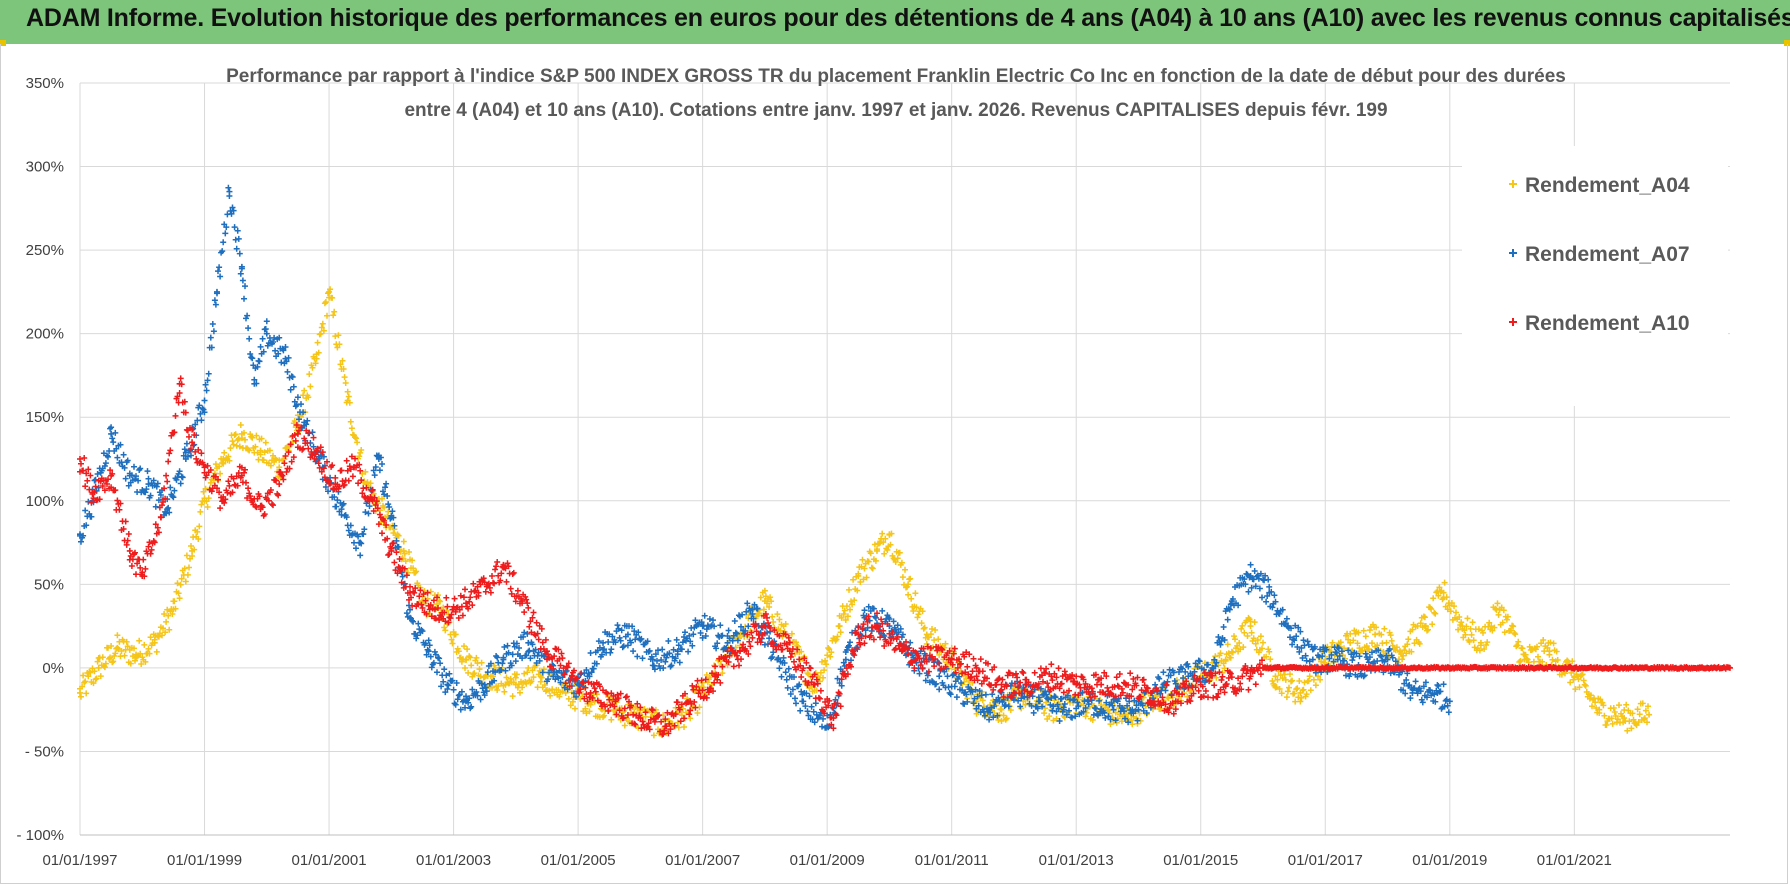  Describe the element at coordinates (49, 584) in the screenshot. I see `y-tick-label: 50%` at that location.